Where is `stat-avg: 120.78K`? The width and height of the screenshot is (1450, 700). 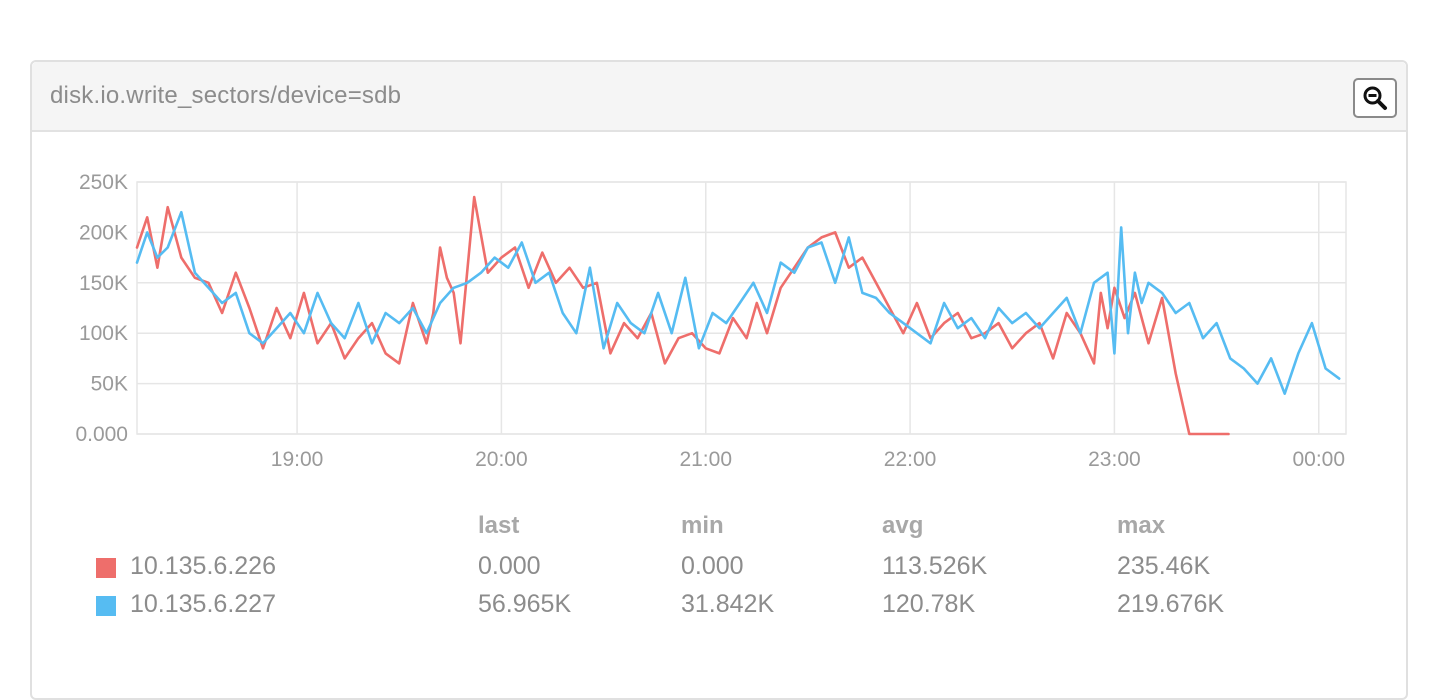
stat-avg: 120.78K is located at coordinates (929, 604).